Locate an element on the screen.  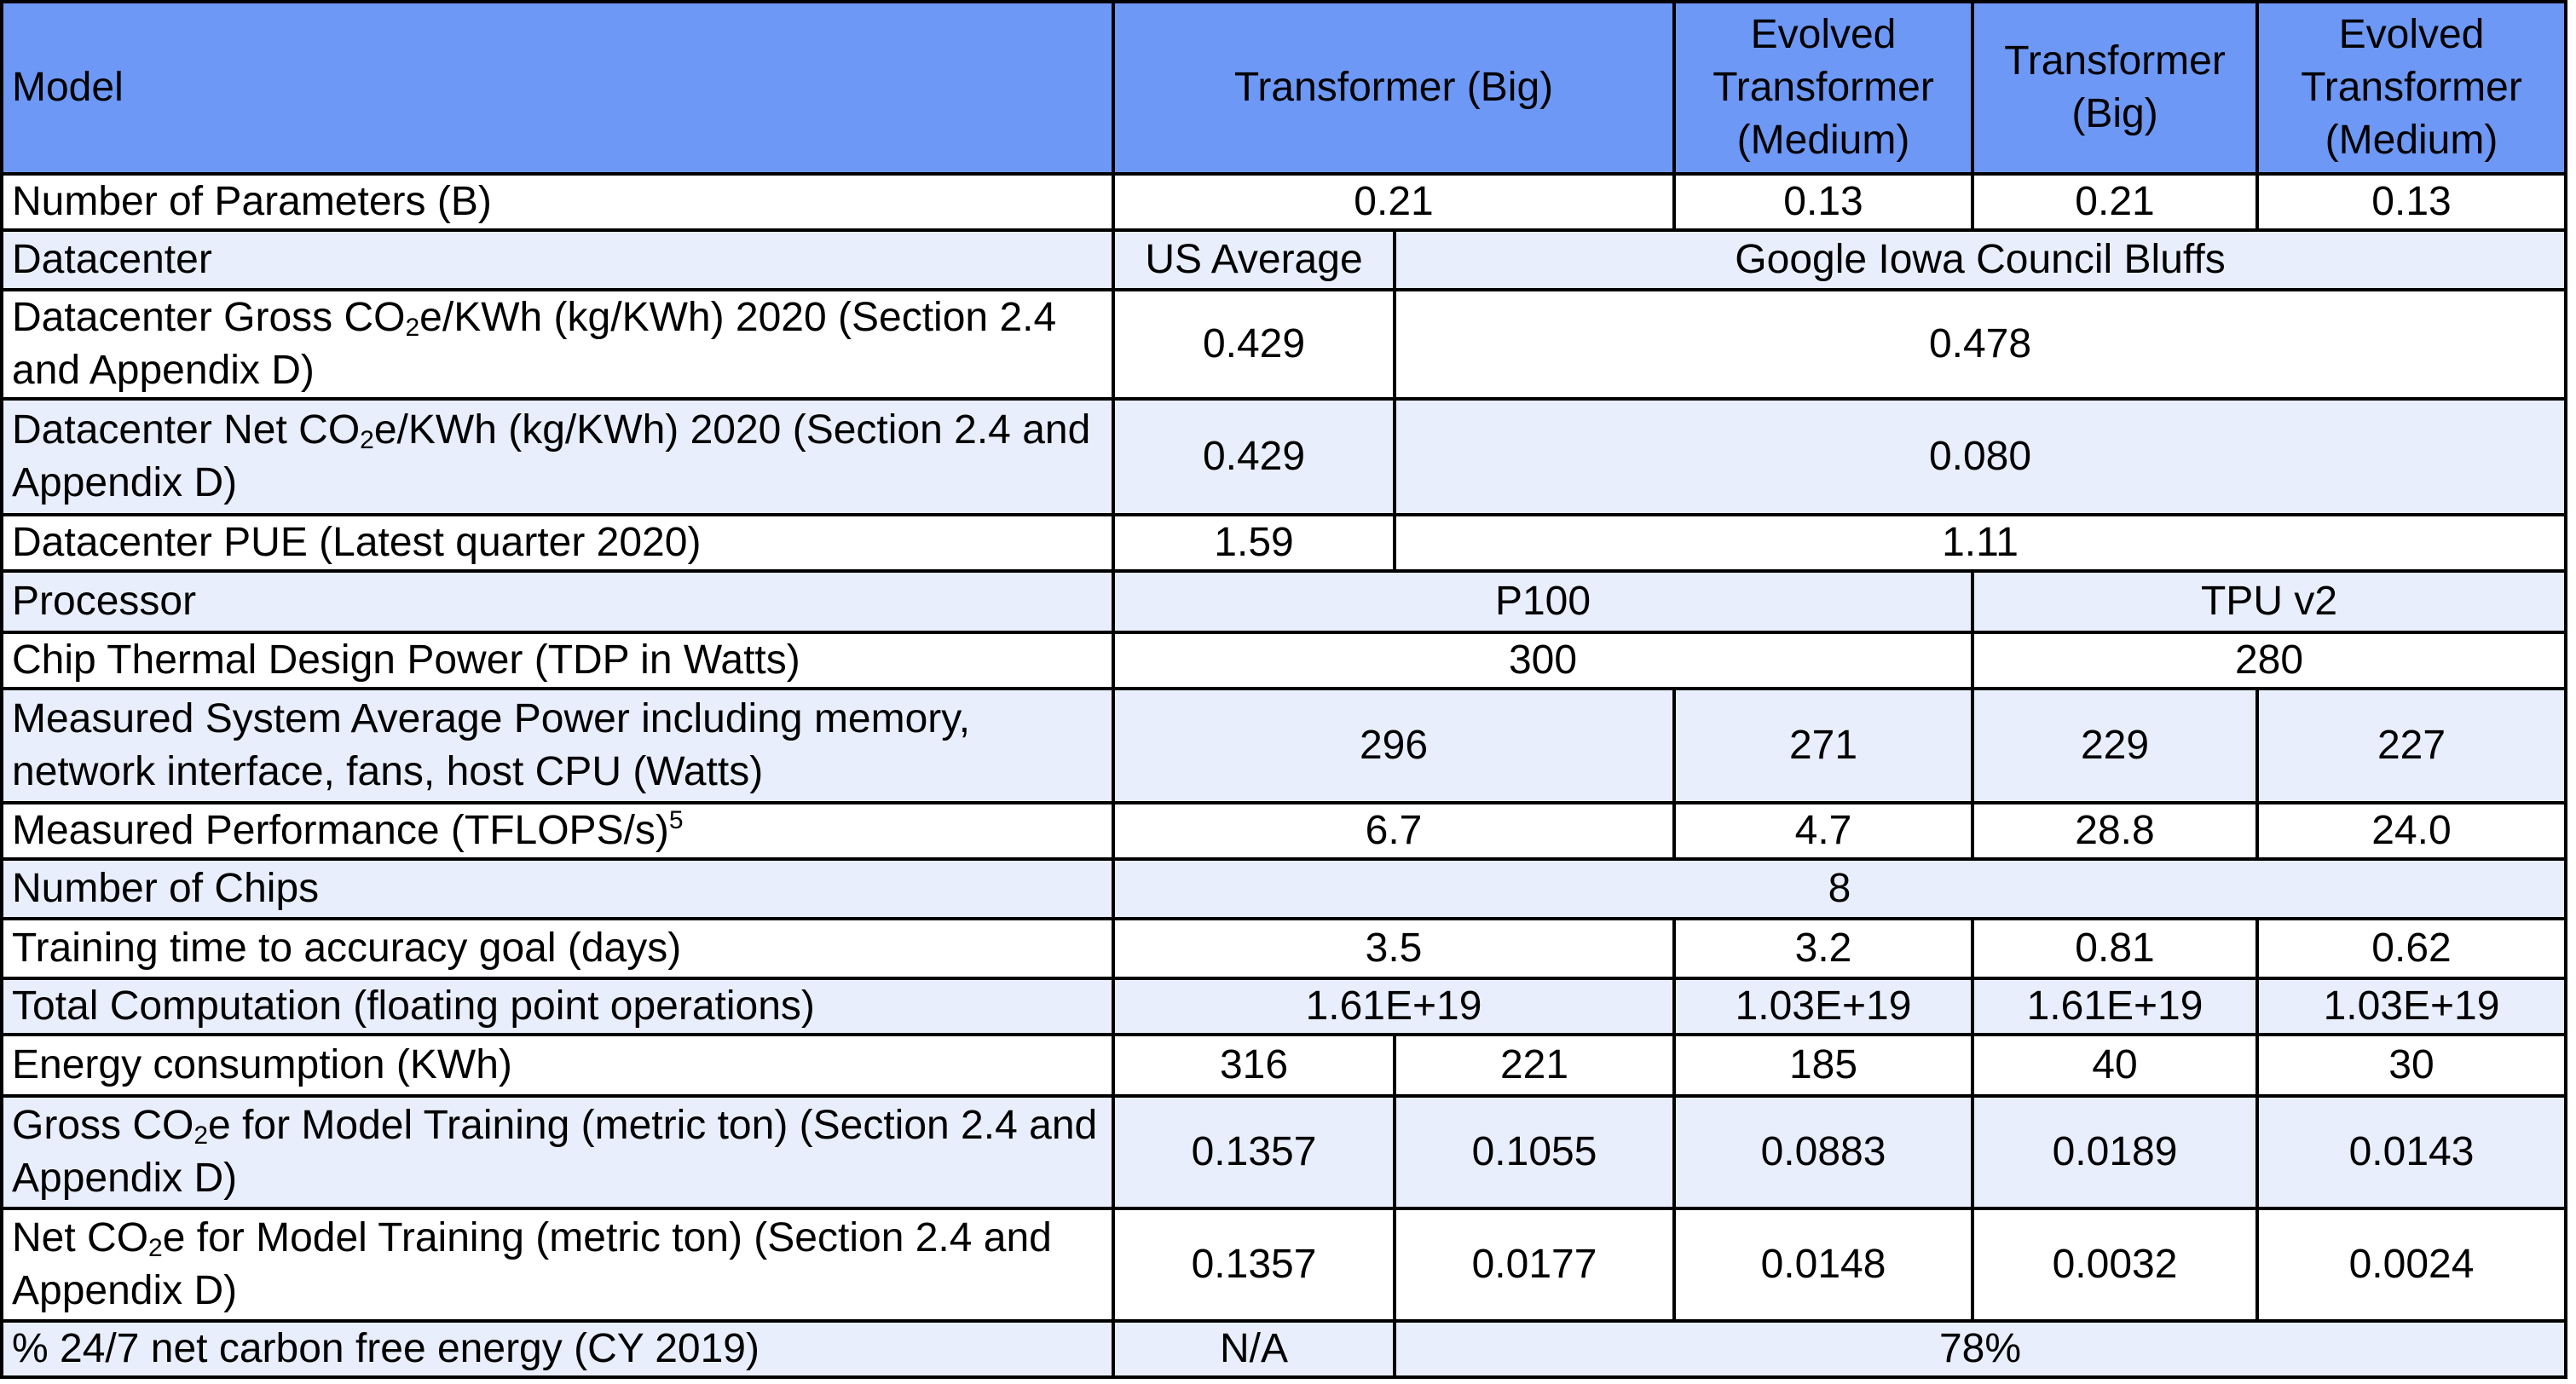
cell-value: 0.0148 is located at coordinates (1823, 1265).